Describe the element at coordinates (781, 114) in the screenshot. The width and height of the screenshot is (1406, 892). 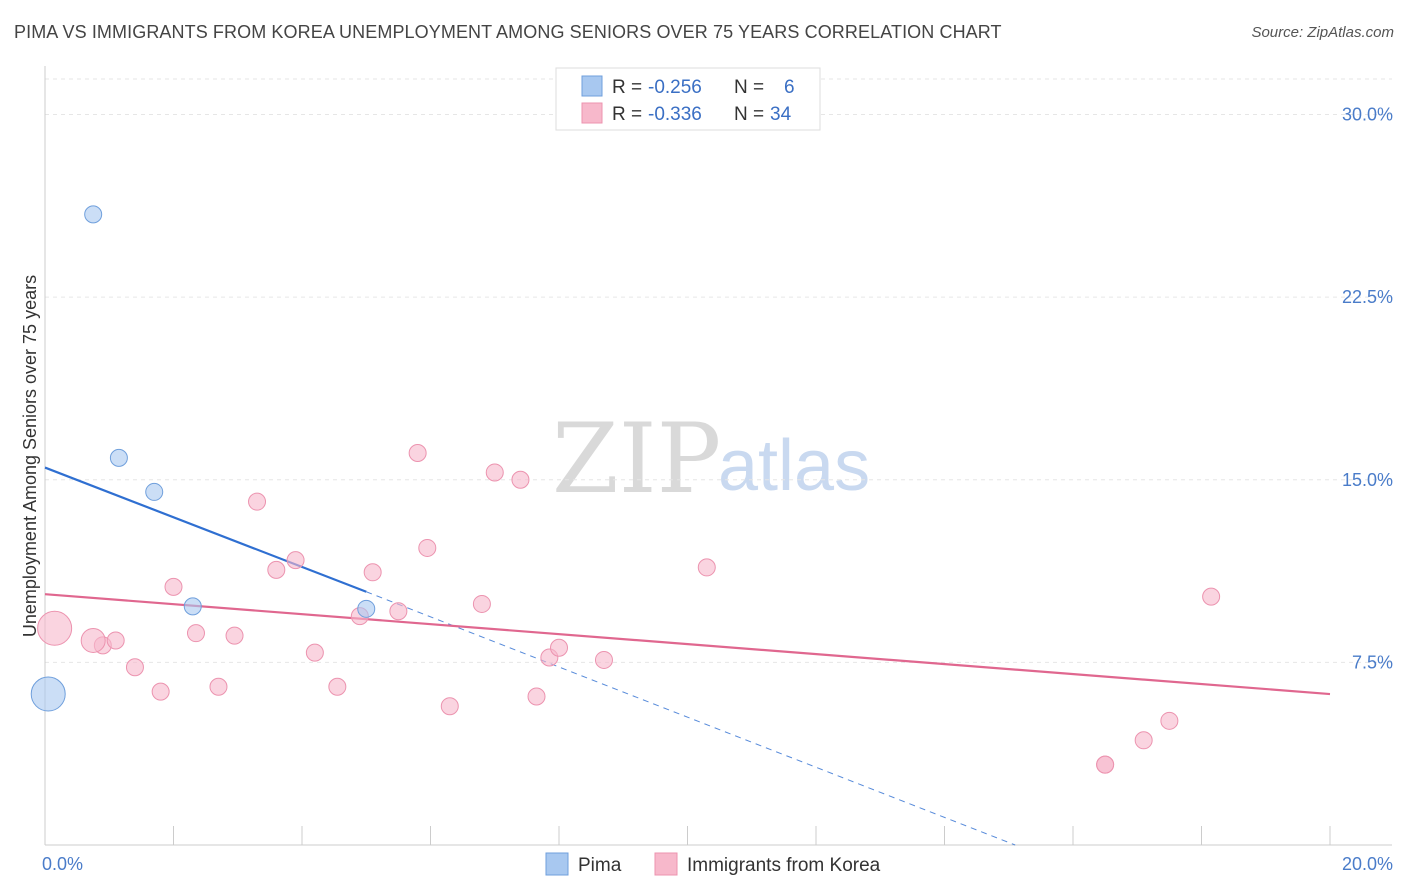
I see `legend-n-value-korea: 34` at that location.